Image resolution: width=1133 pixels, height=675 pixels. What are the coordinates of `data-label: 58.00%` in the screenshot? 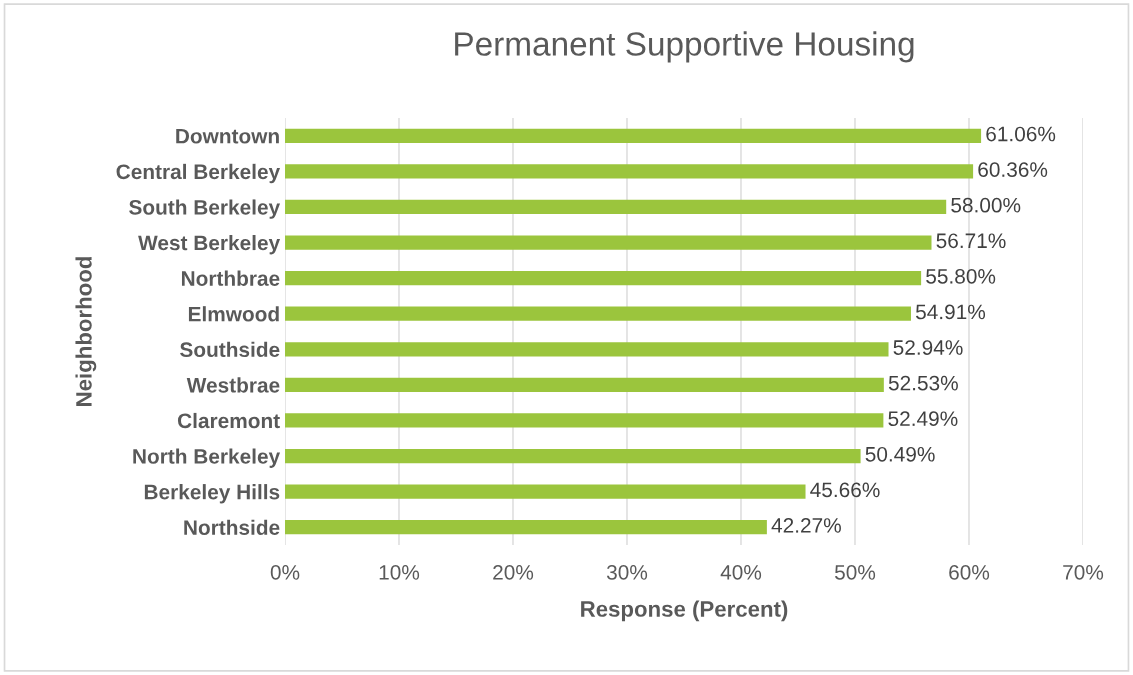 It's located at (986, 205).